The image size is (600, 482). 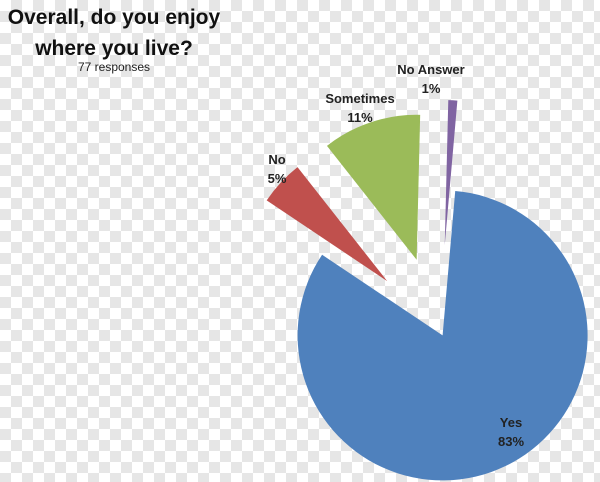 I want to click on slice-label-percent: 11%, so click(x=360, y=117).